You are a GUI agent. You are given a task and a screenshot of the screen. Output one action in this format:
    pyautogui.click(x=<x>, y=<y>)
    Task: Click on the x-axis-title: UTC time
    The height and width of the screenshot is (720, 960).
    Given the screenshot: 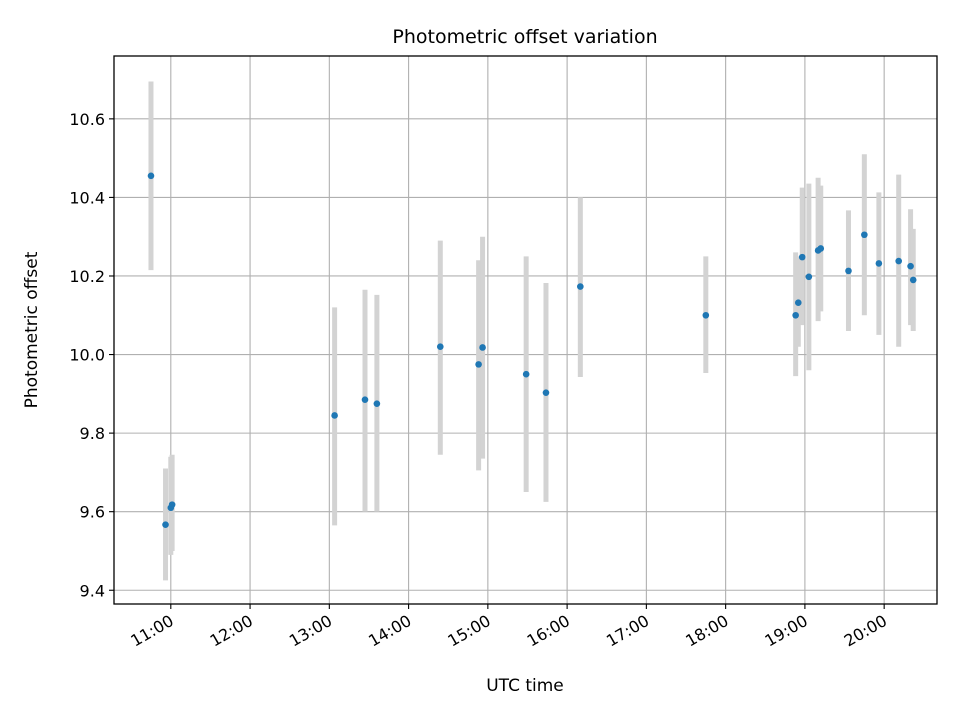 What is the action you would take?
    pyautogui.click(x=525, y=686)
    